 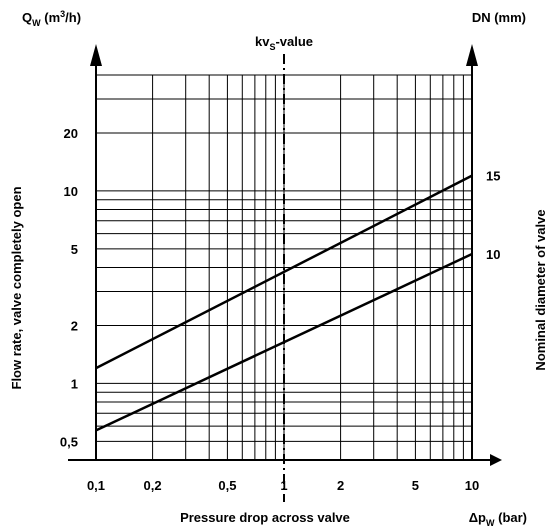 I want to click on x-tick-label: 0,5, so click(x=227, y=485).